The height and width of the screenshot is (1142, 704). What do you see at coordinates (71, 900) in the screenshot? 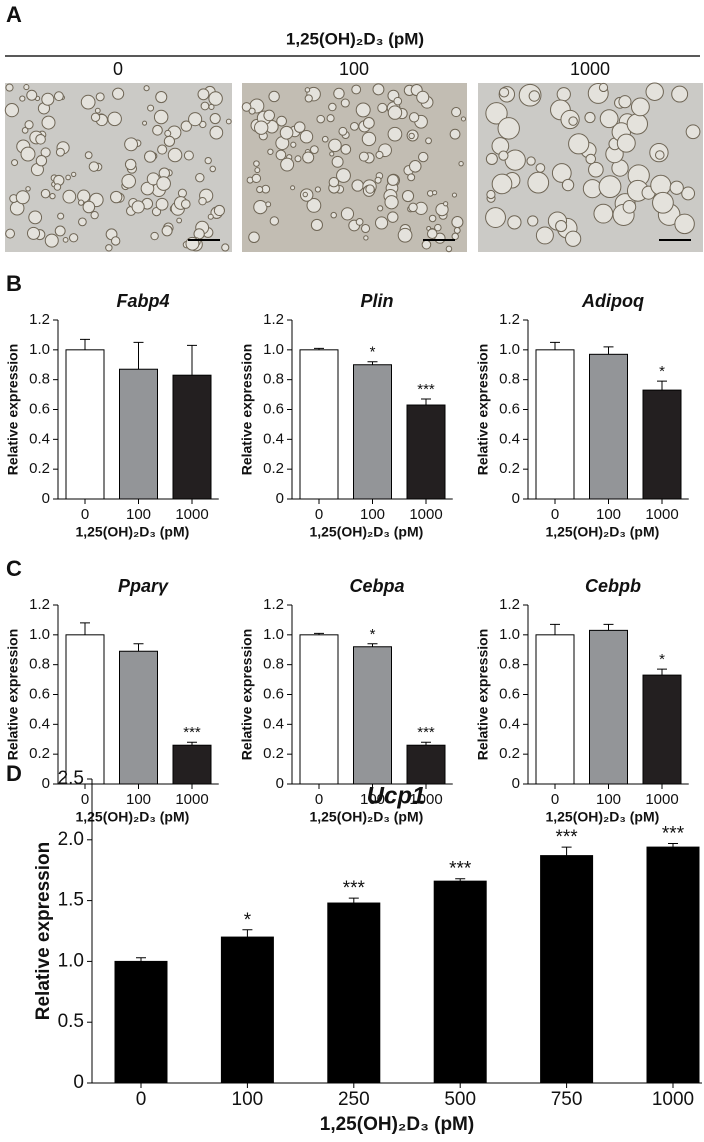
I see `y-tick-label: 1.5` at bounding box center [71, 900].